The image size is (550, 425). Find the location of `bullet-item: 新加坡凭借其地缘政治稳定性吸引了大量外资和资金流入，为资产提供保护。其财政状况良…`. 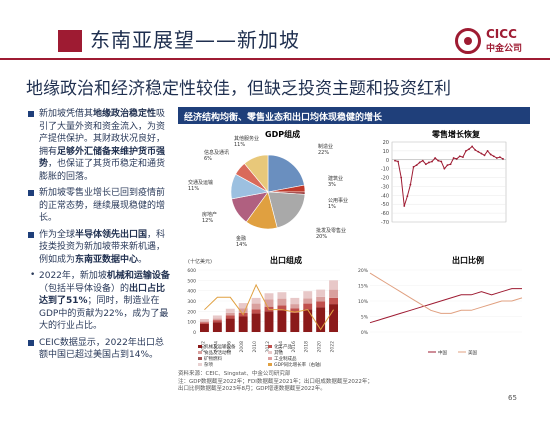

bullet-item: 新加坡凭借其地缘政治稳定性吸引了大量外资和资金流入，为资产提供保护。其财政状况良… is located at coordinates (99, 145).